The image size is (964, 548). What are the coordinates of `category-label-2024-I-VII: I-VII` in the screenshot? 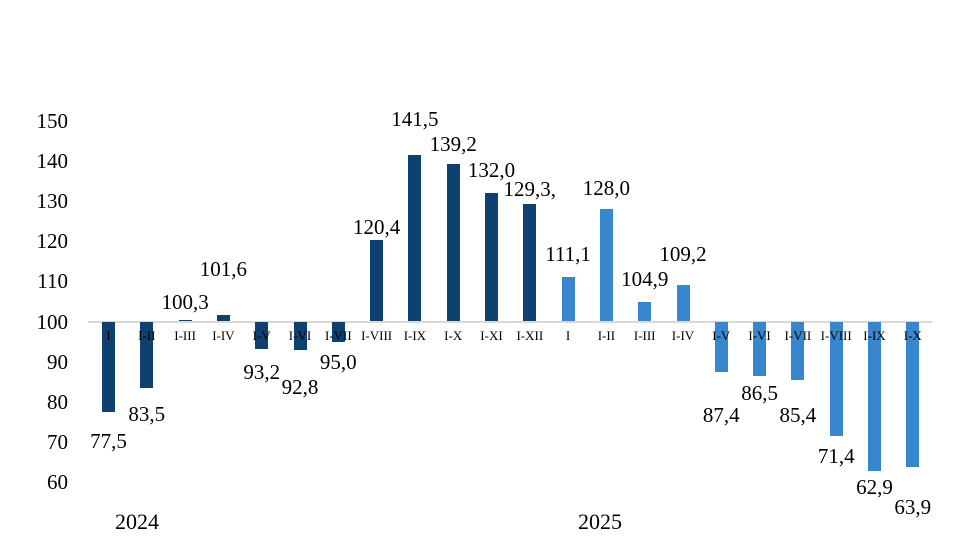 It's located at (338, 335).